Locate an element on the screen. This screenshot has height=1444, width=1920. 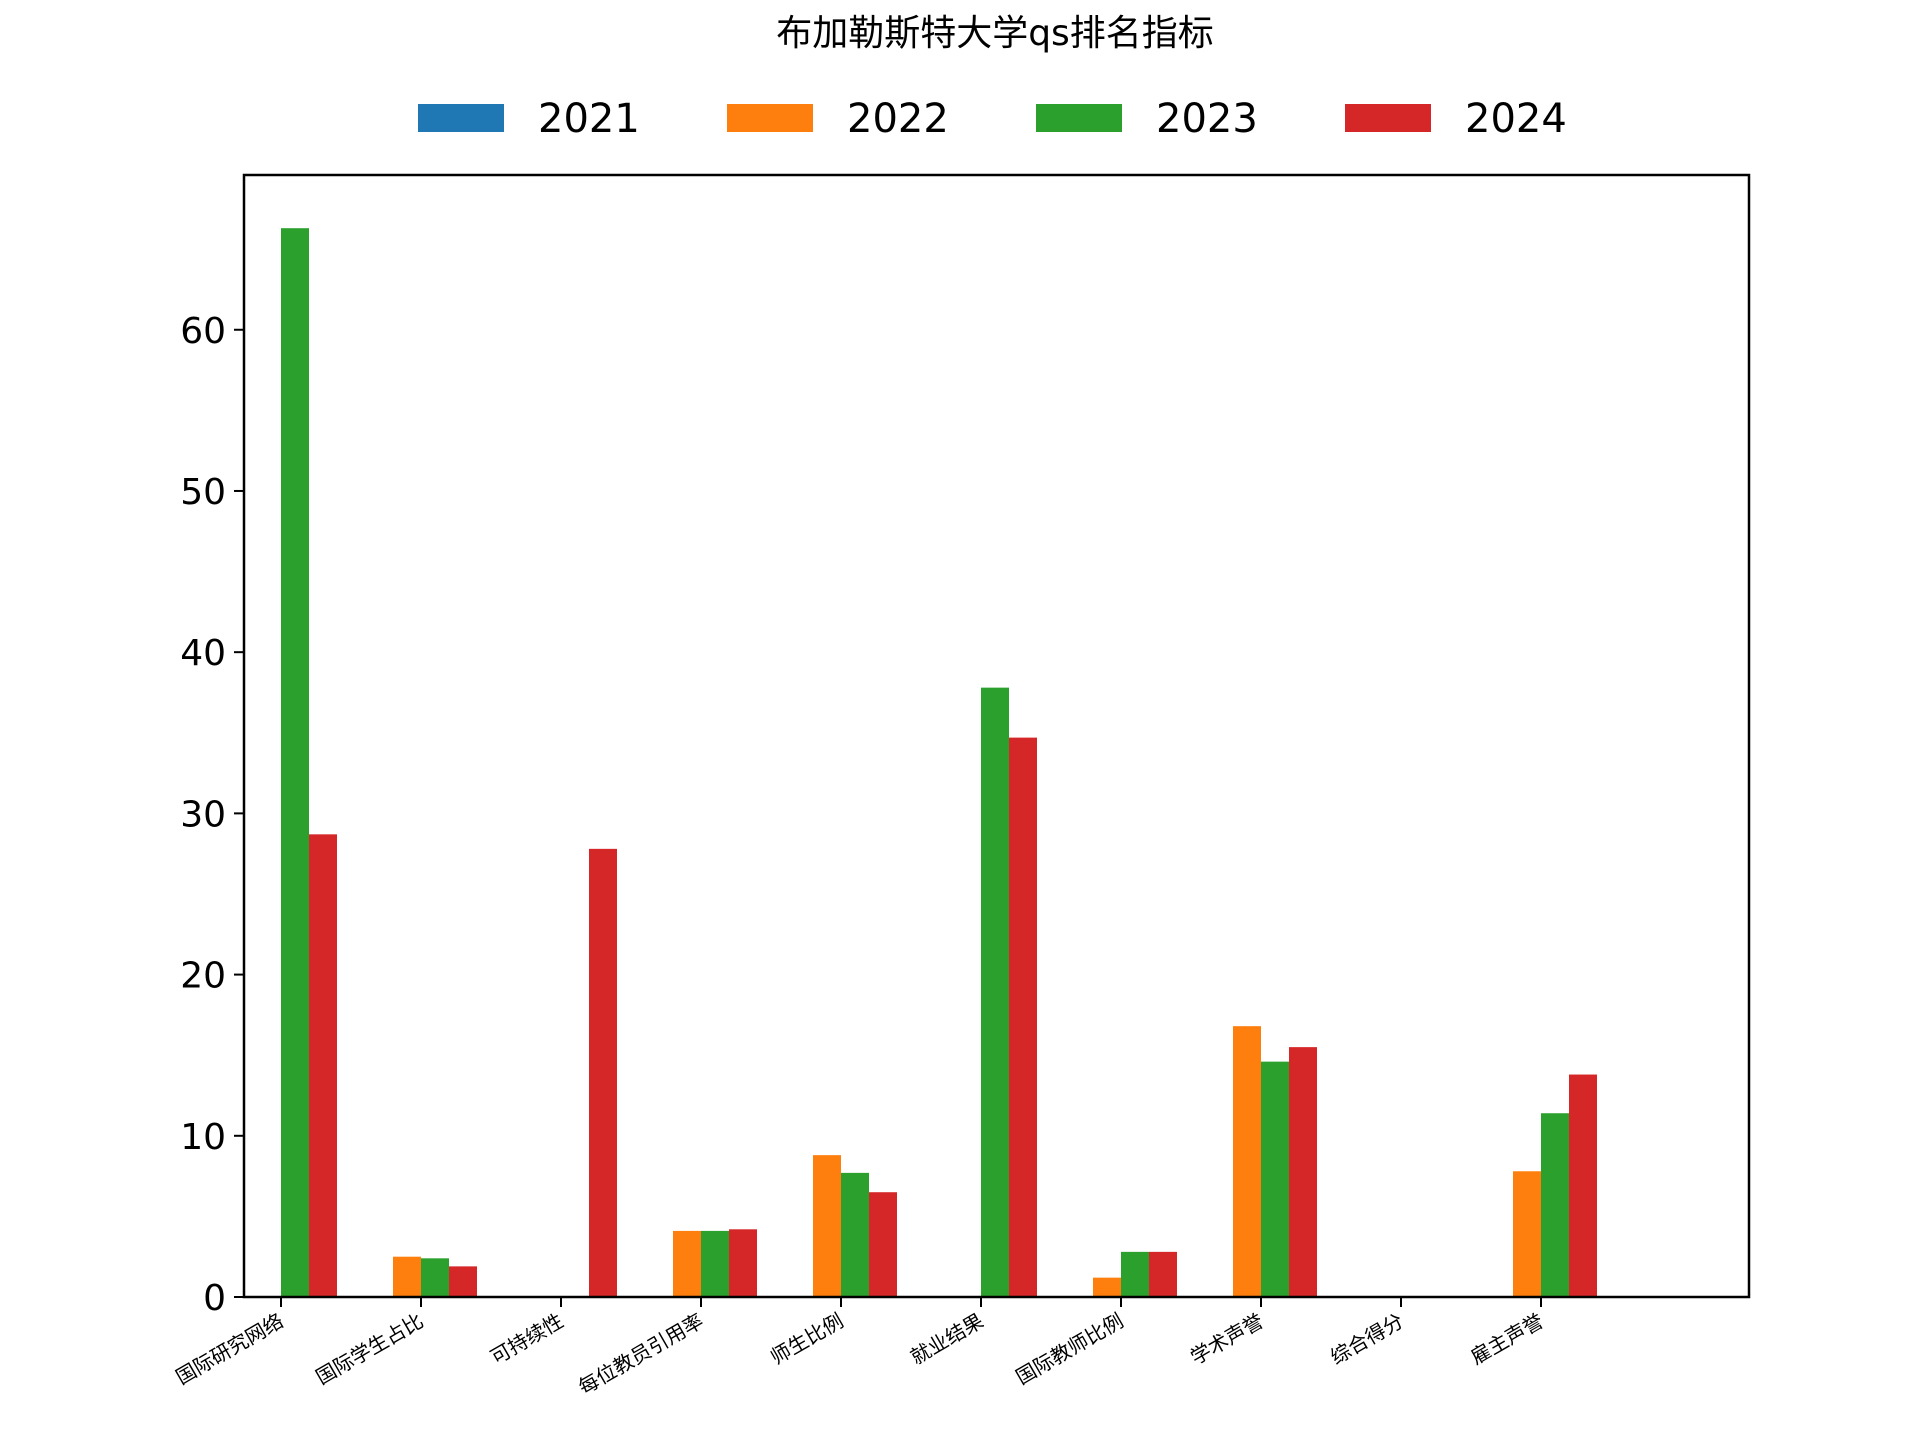
legend-swatch-2024 is located at coordinates (1388, 118).